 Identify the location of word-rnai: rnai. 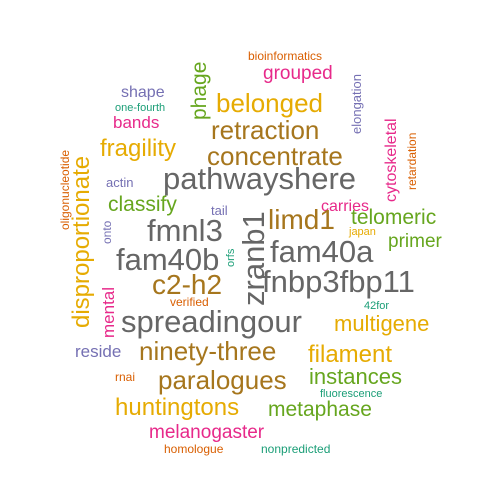
(125, 377).